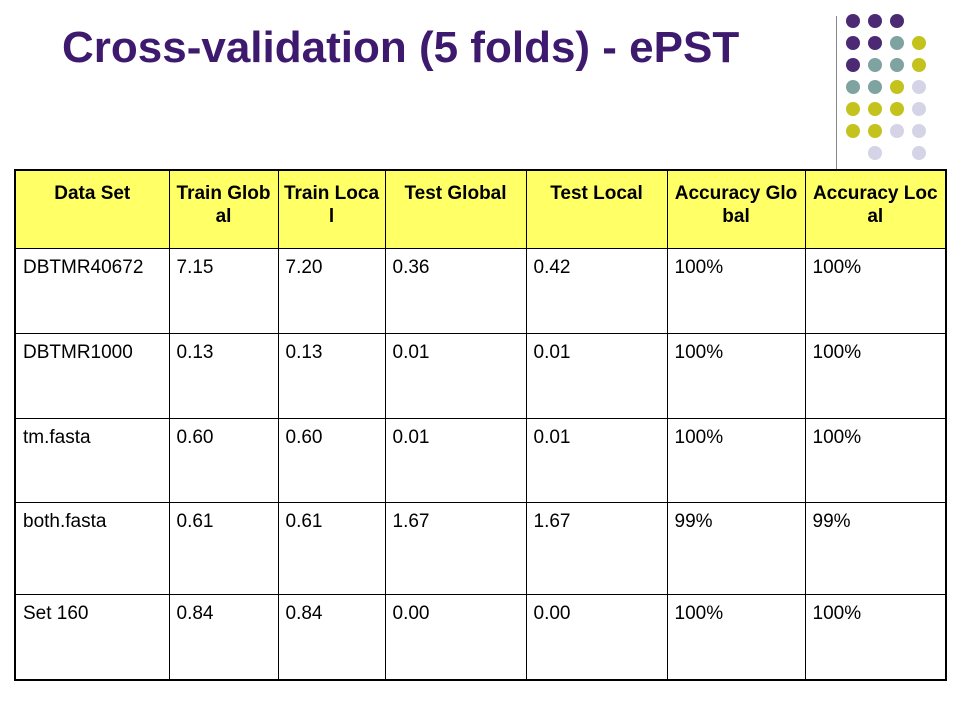 The height and width of the screenshot is (720, 960). Describe the element at coordinates (401, 47) in the screenshot. I see `slide-title: Cross-validation (5 folds) - ePST` at that location.